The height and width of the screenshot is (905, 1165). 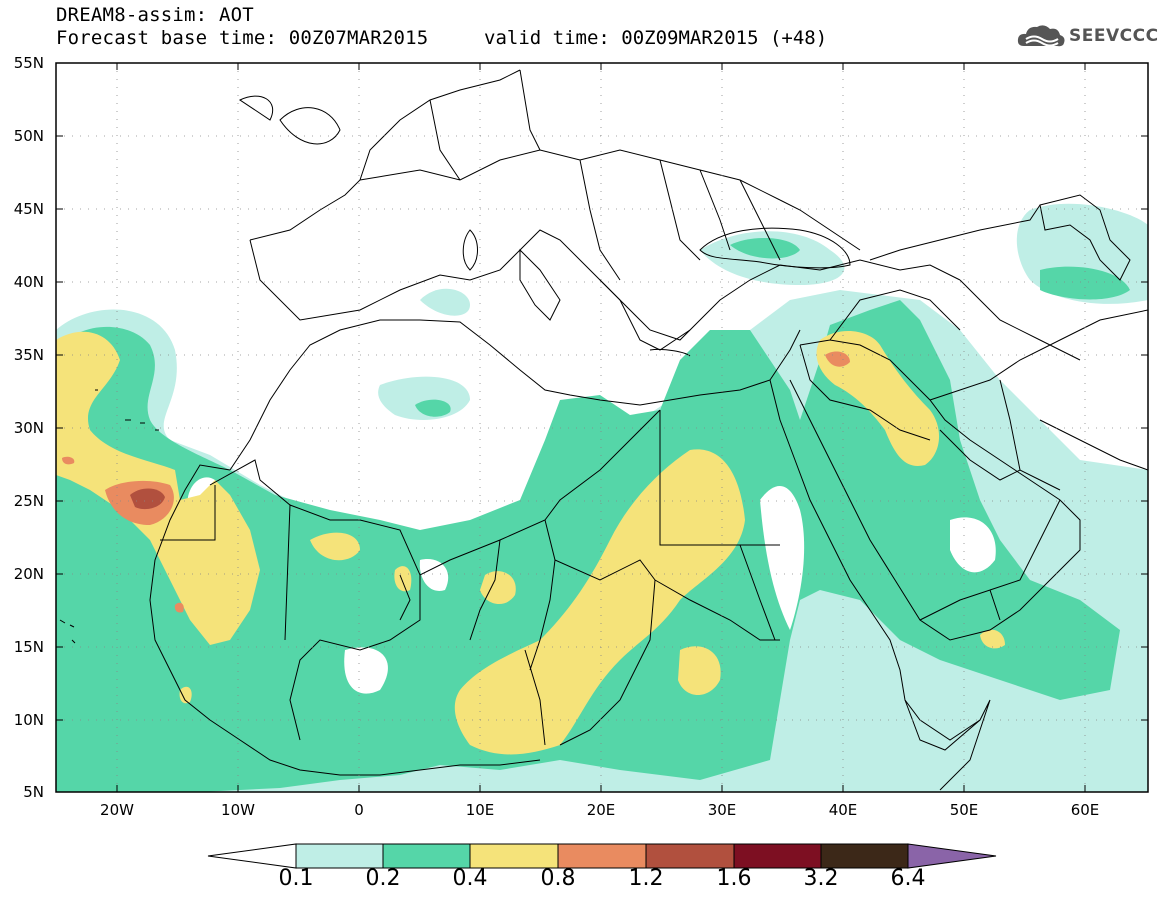 What do you see at coordinates (28, 63) in the screenshot?
I see `lat-label: 55N` at bounding box center [28, 63].